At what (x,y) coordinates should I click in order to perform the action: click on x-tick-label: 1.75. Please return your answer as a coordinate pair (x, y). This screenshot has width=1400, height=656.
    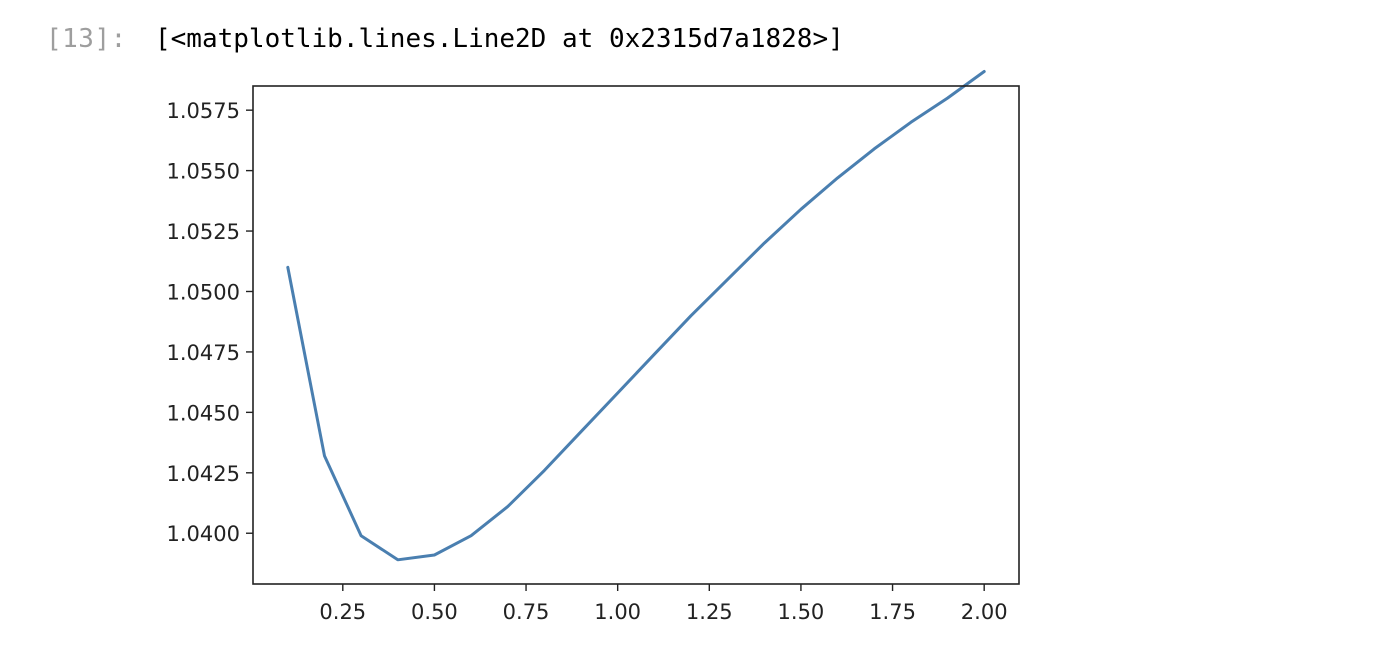
    Looking at the image, I should click on (892, 612).